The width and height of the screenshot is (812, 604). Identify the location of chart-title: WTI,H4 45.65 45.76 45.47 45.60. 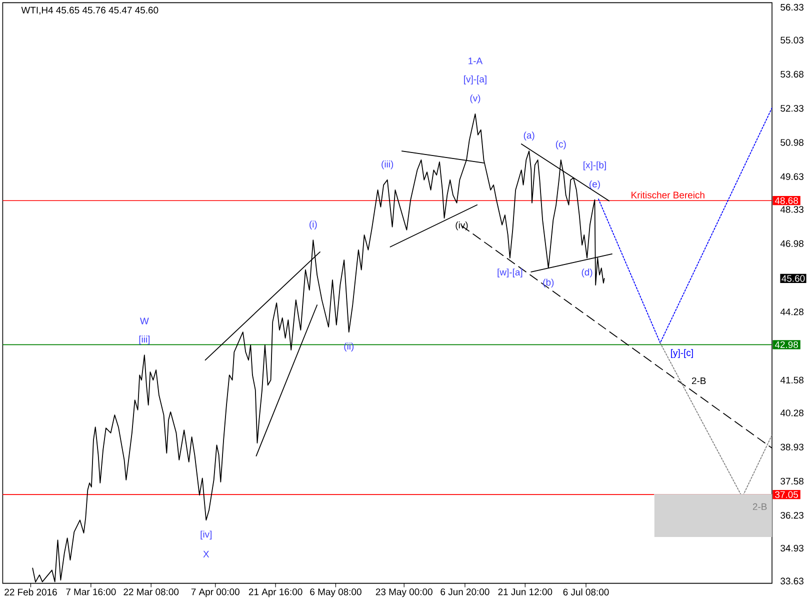
(89, 10).